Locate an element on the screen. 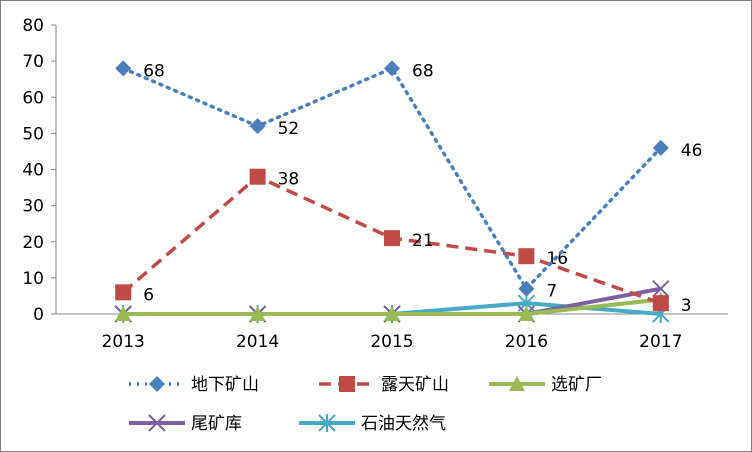 This screenshot has height=452, width=752. y-tick-label: 30 is located at coordinates (33, 207).